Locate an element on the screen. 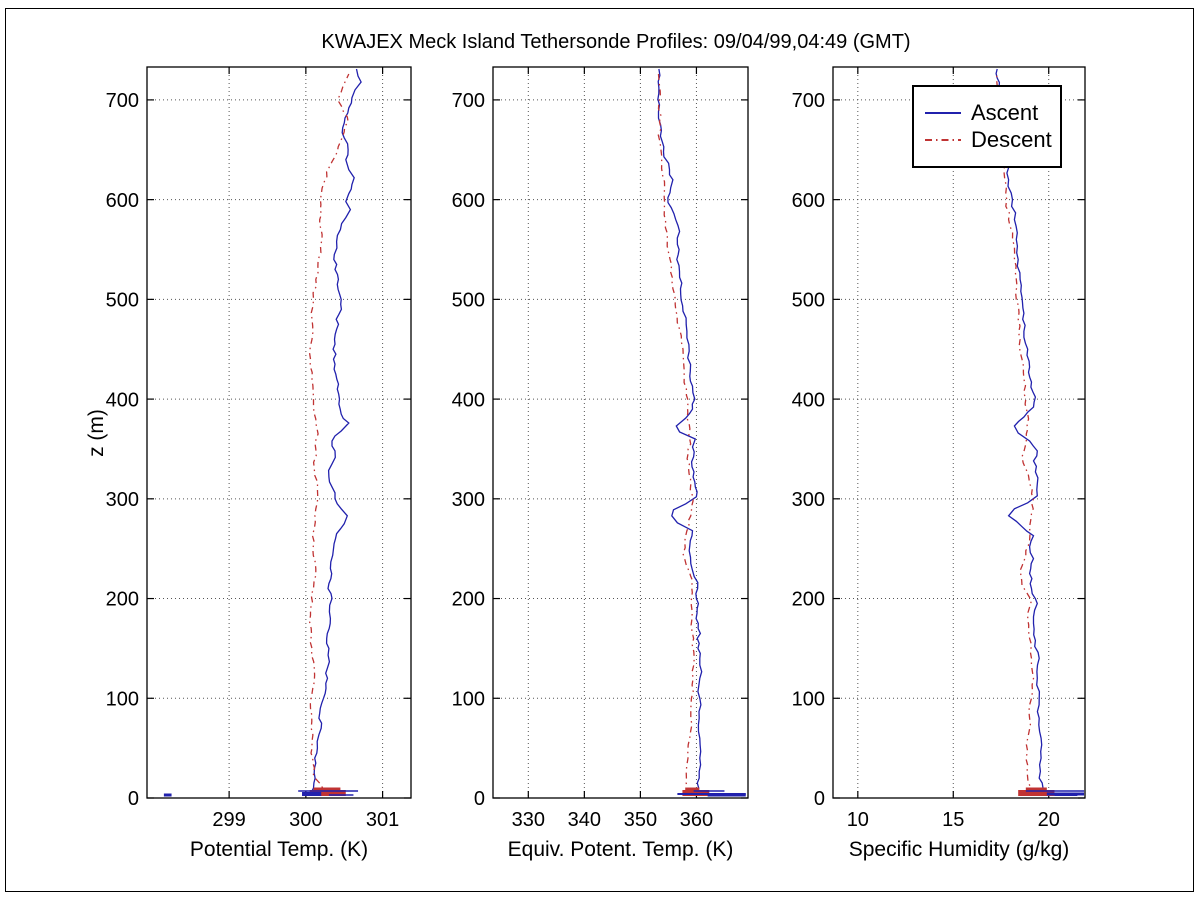 The image size is (1200, 900). legend-entry-ascent: Ascent is located at coordinates (992, 112).